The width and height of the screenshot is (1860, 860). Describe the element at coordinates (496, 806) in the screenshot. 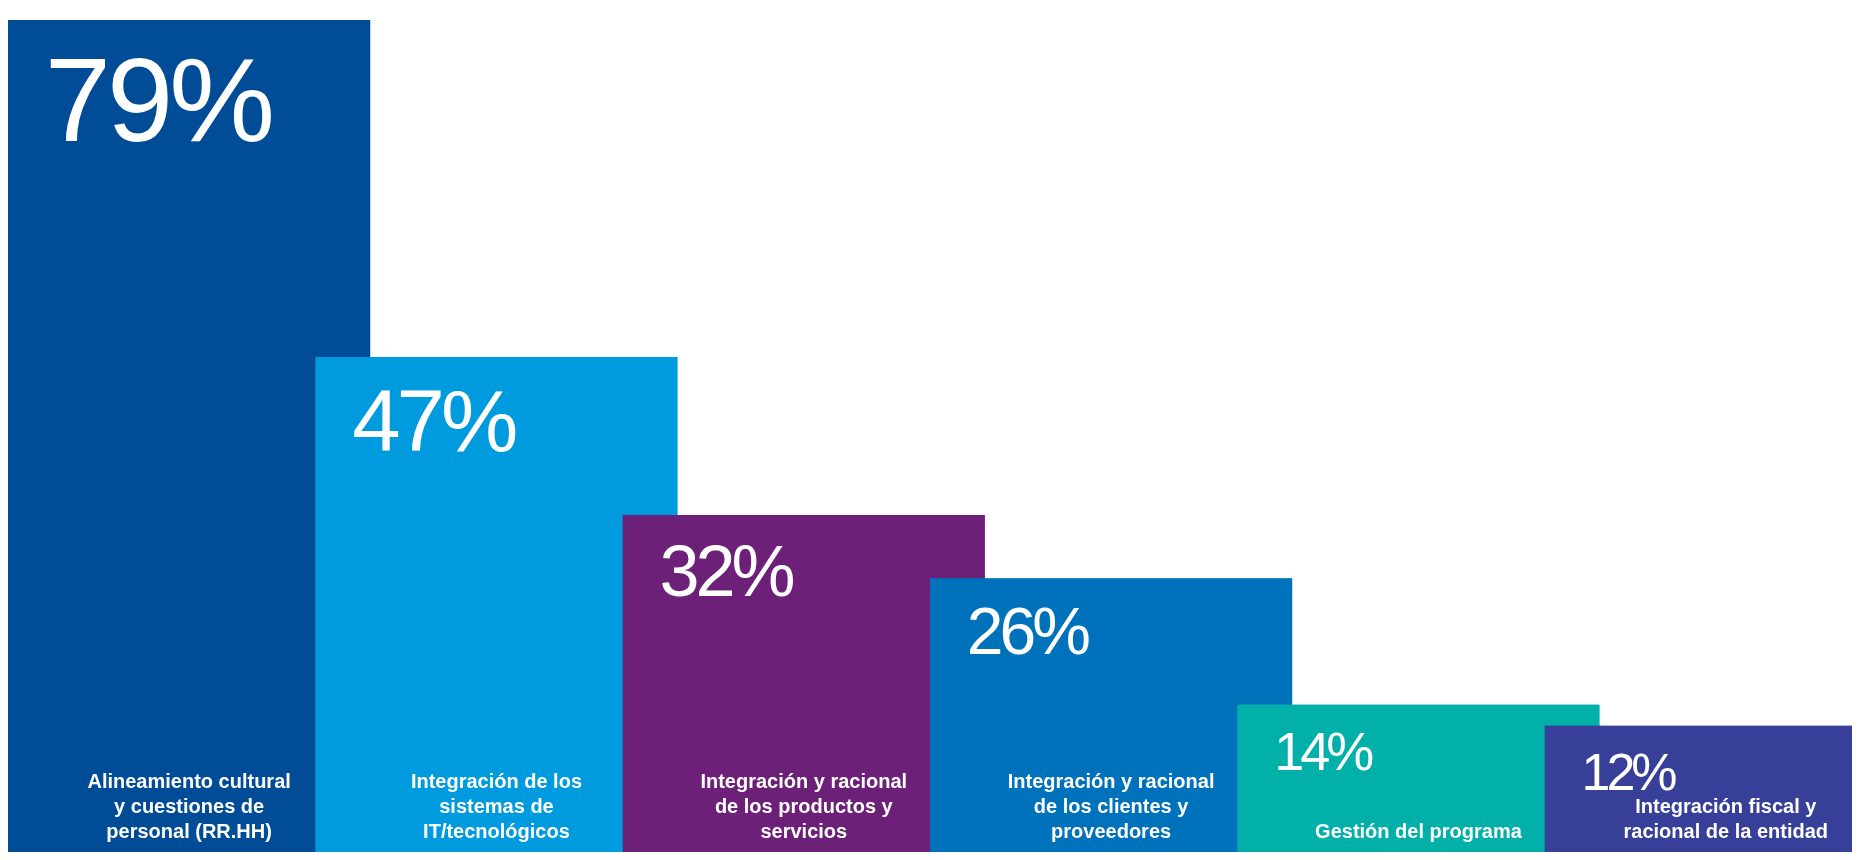

I see `x-tick-label: Integración de los sistemas de IT/tecnológicos` at that location.